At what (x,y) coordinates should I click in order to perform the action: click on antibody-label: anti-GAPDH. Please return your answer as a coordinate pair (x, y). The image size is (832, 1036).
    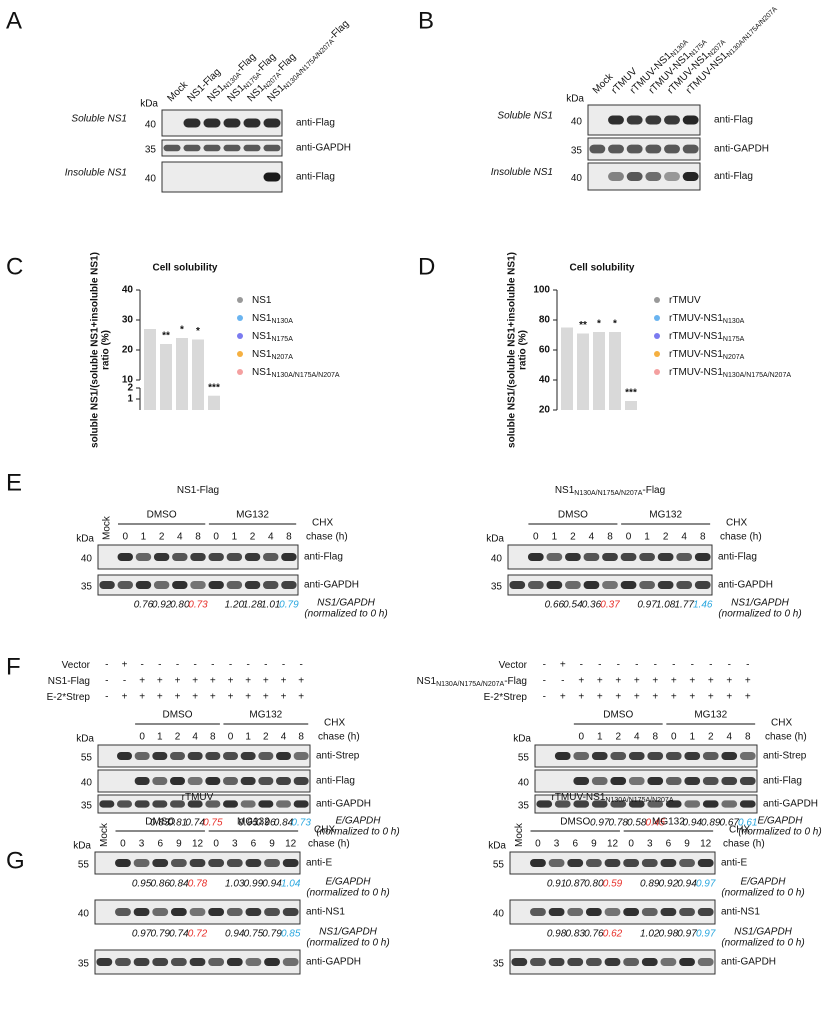
    Looking at the image, I should click on (343, 804).